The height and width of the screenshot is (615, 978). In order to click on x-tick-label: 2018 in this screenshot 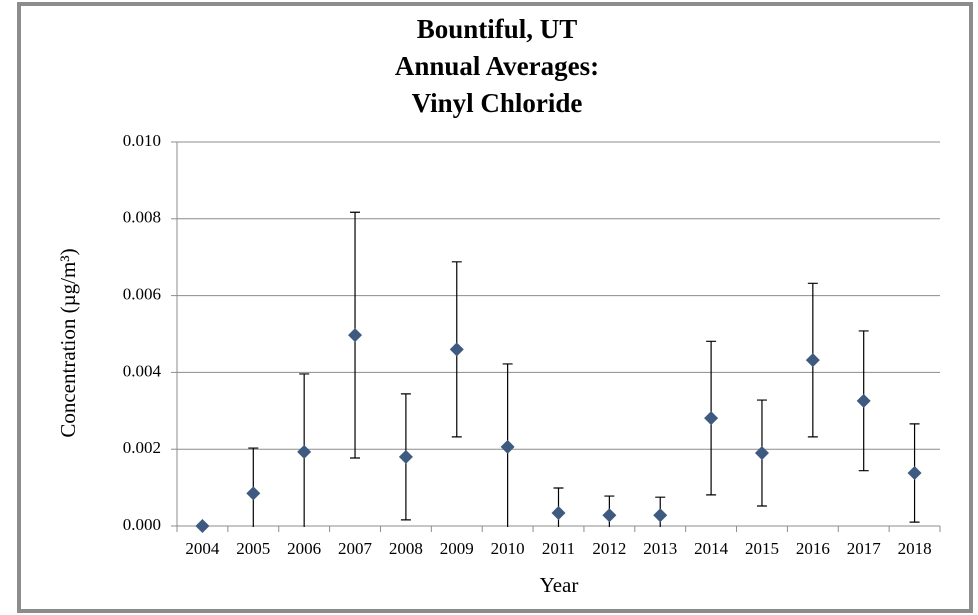, I will do `click(915, 548)`.